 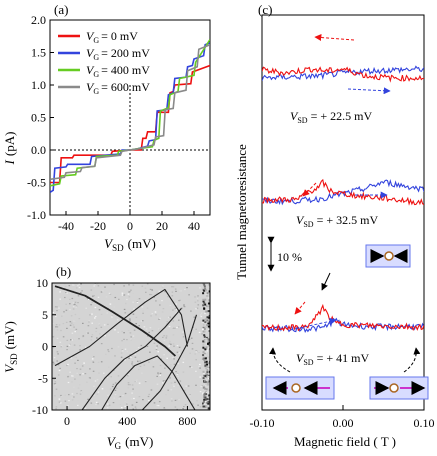 What do you see at coordinates (10, 347) in the screenshot?
I see `panel-b-ylabel: VSD (mV)` at bounding box center [10, 347].